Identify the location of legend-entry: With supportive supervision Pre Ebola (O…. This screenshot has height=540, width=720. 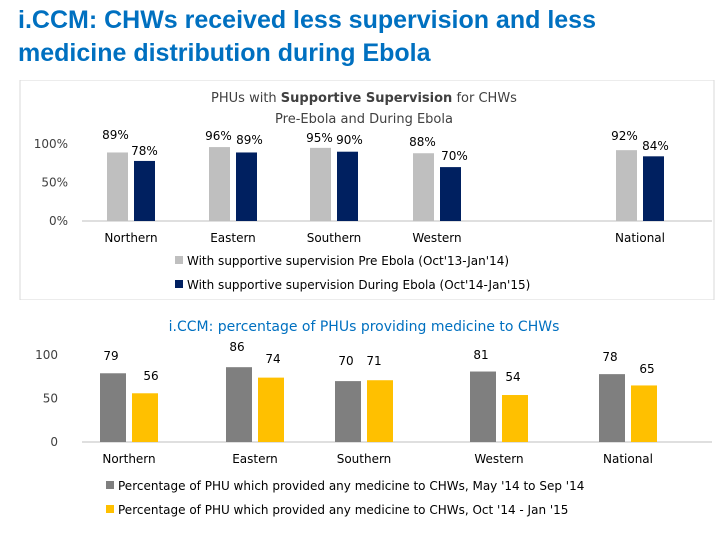
(348, 261).